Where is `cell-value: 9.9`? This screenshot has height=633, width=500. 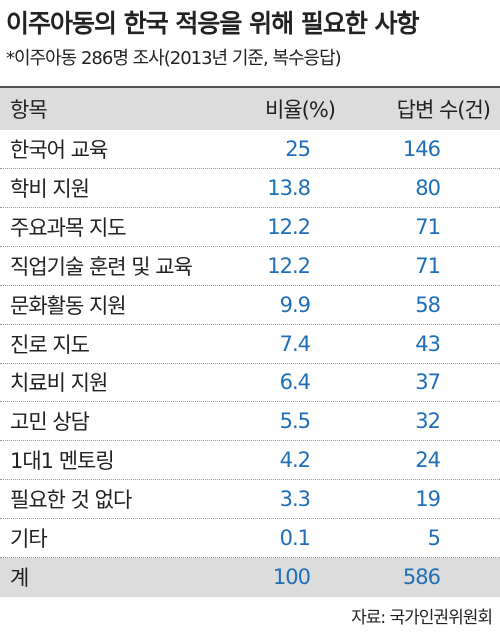
cell-value: 9.9 is located at coordinates (295, 304).